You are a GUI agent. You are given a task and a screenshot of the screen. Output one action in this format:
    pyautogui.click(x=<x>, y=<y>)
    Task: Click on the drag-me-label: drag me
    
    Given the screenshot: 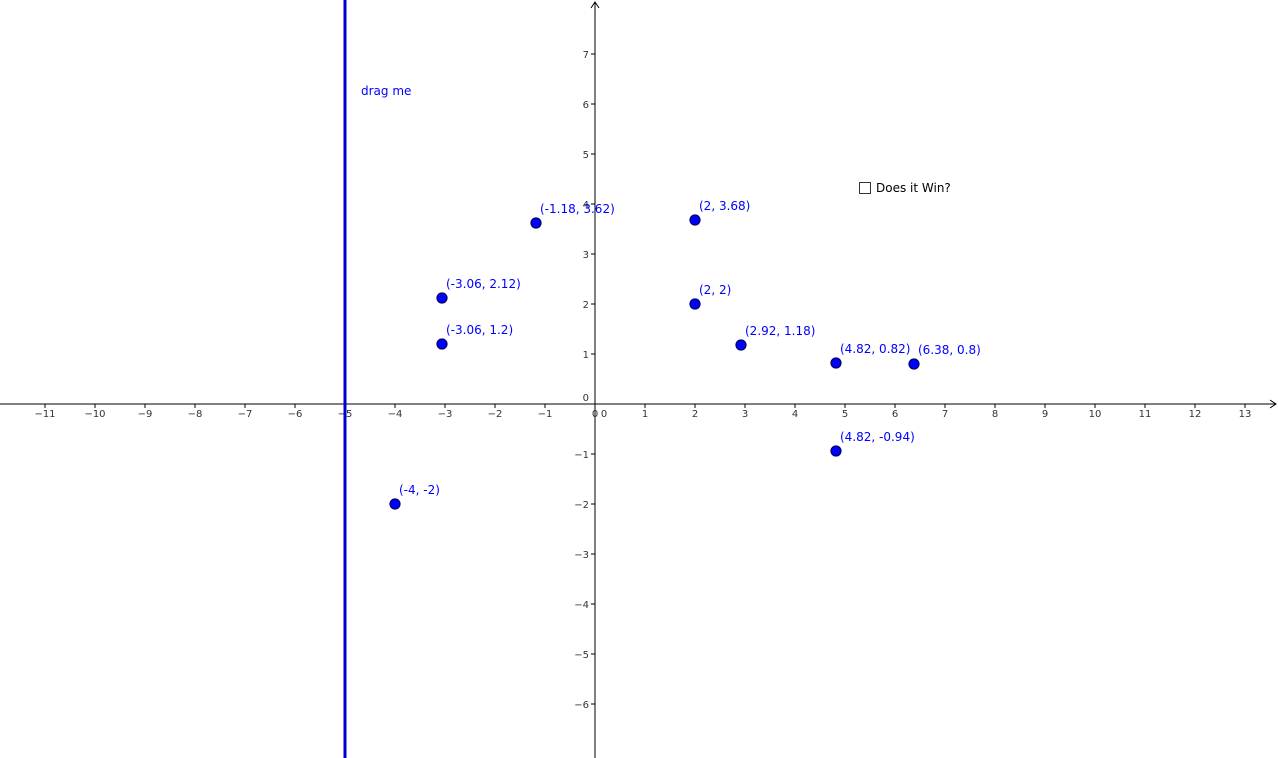 What is the action you would take?
    pyautogui.click(x=386, y=91)
    